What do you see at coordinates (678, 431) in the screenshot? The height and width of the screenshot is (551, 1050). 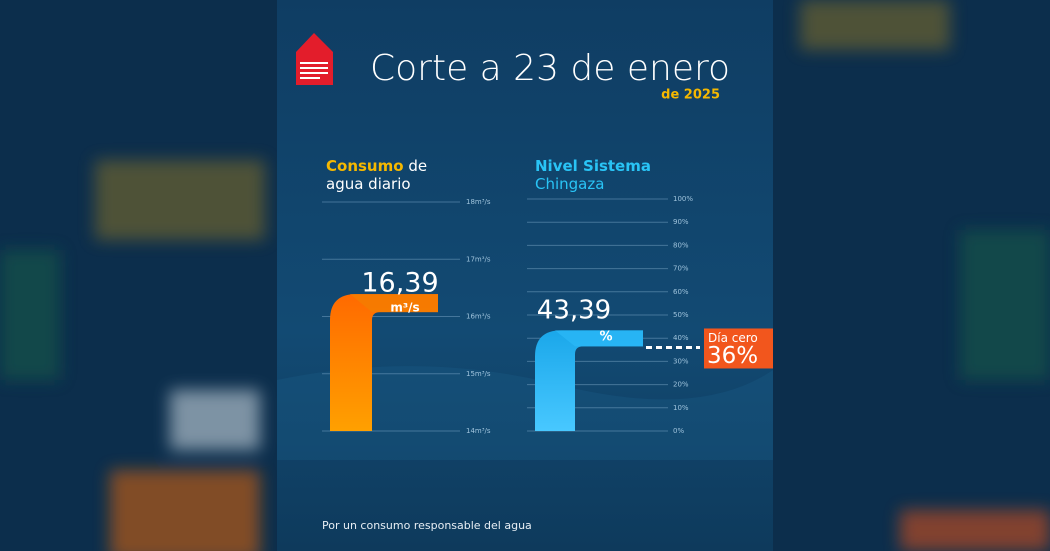 I see `y-tick-label: 0%` at bounding box center [678, 431].